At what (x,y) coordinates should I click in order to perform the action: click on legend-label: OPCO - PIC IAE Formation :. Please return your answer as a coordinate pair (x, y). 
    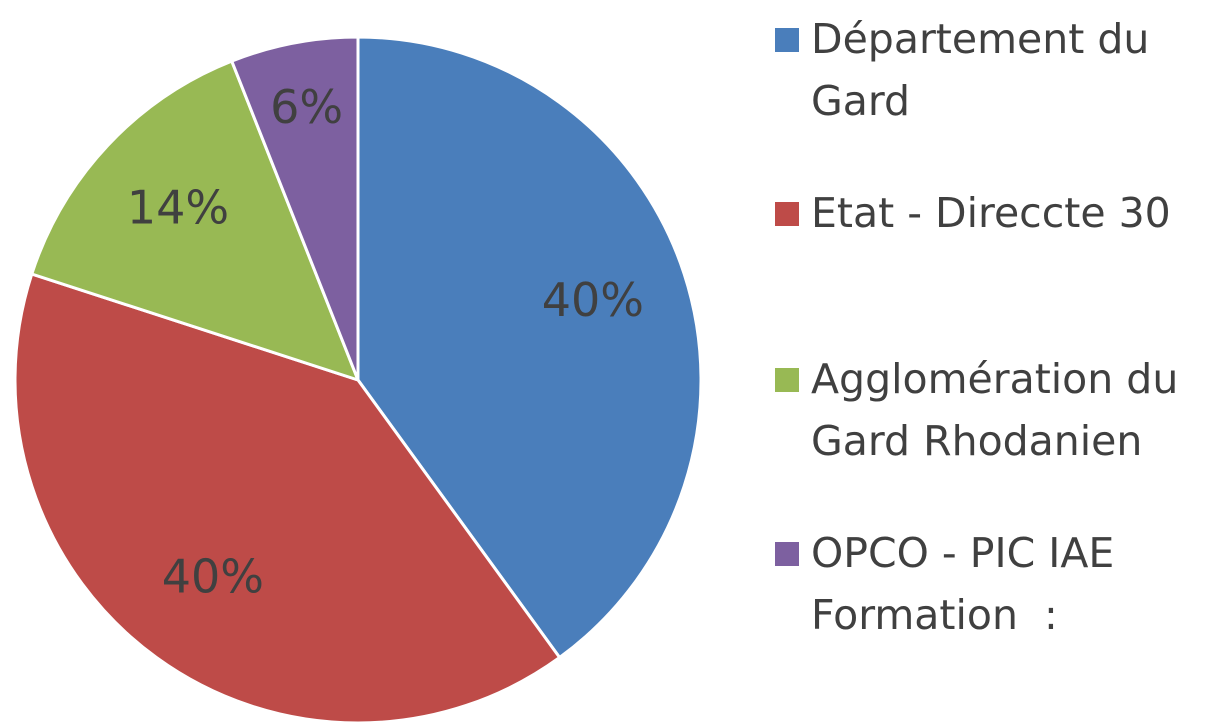
    Looking at the image, I should click on (969, 584).